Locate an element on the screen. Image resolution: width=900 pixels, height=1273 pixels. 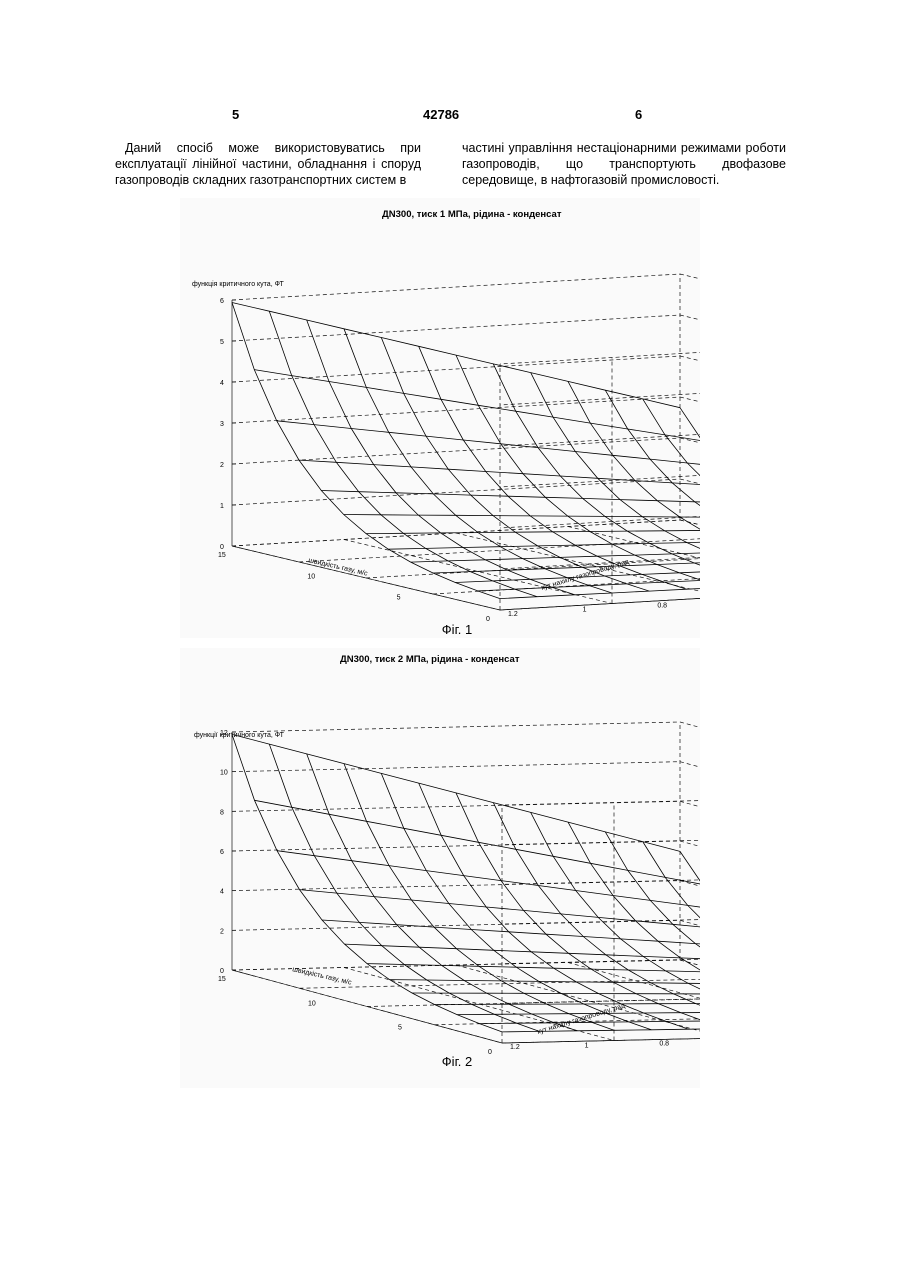
figure-1-caption: Фіг. 1 is located at coordinates (457, 629).